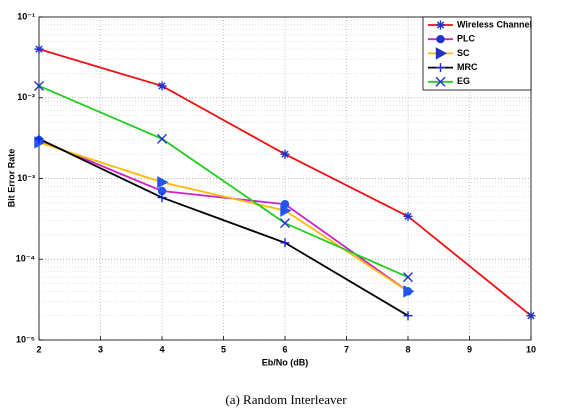  I want to click on y-tick-label: 10⁻³, so click(26, 178).